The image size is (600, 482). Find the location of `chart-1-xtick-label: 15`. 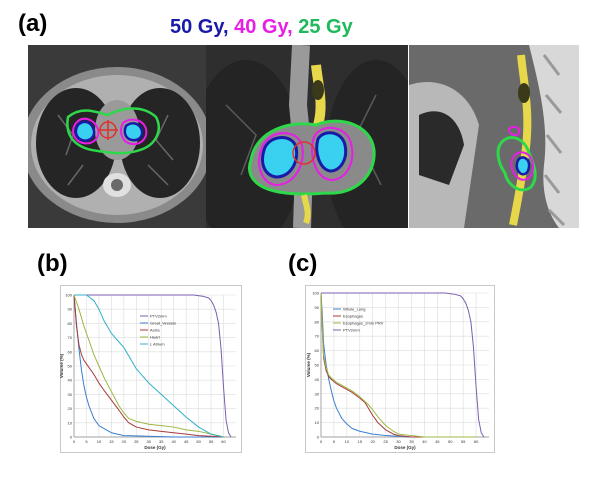

chart-1-xtick-label: 15 is located at coordinates (360, 441).